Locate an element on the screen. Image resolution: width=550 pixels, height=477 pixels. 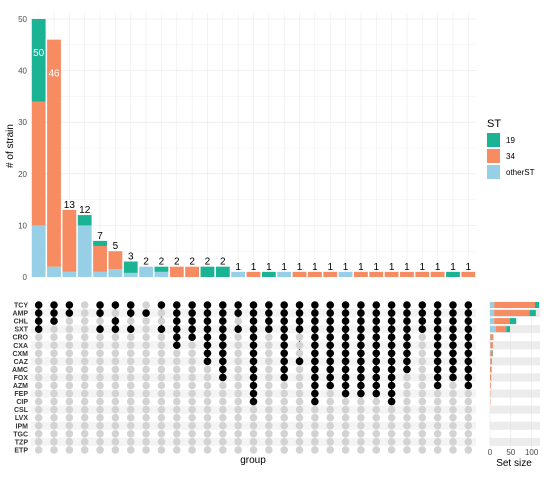
legend-swatch is located at coordinates (493, 172).